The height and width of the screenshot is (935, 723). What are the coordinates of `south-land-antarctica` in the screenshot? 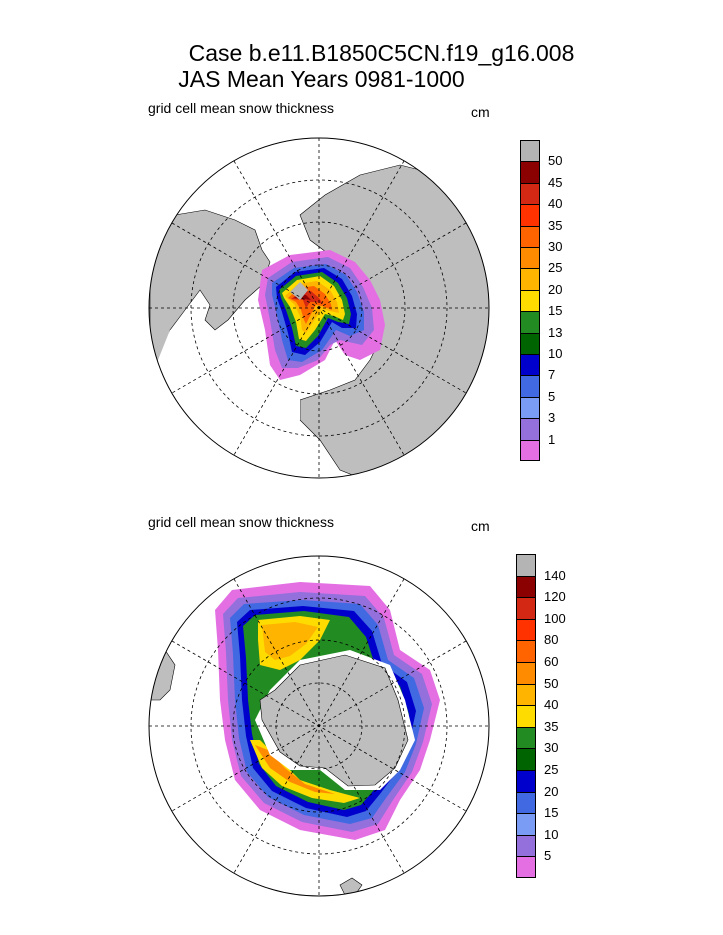 It's located at (334, 720).